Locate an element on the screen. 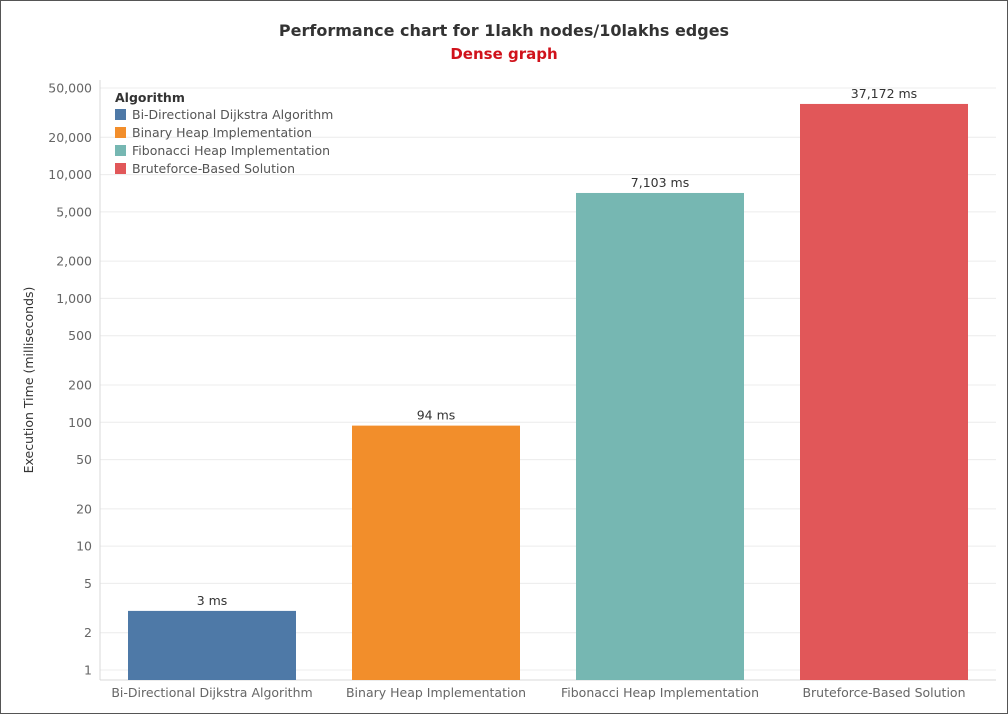 This screenshot has height=714, width=1008. x-tick-label: Binary Heap Implementation is located at coordinates (436, 692).